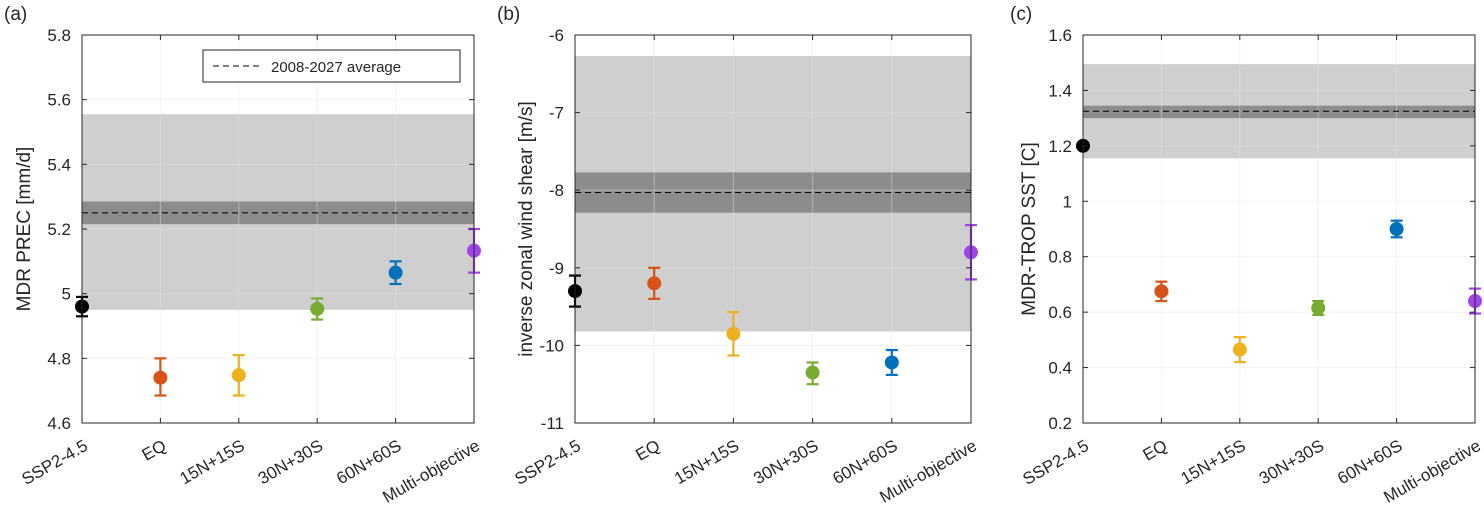  Describe the element at coordinates (24, 229) in the screenshot. I see `y-axis-label: MDR PREC [mm/d]` at that location.